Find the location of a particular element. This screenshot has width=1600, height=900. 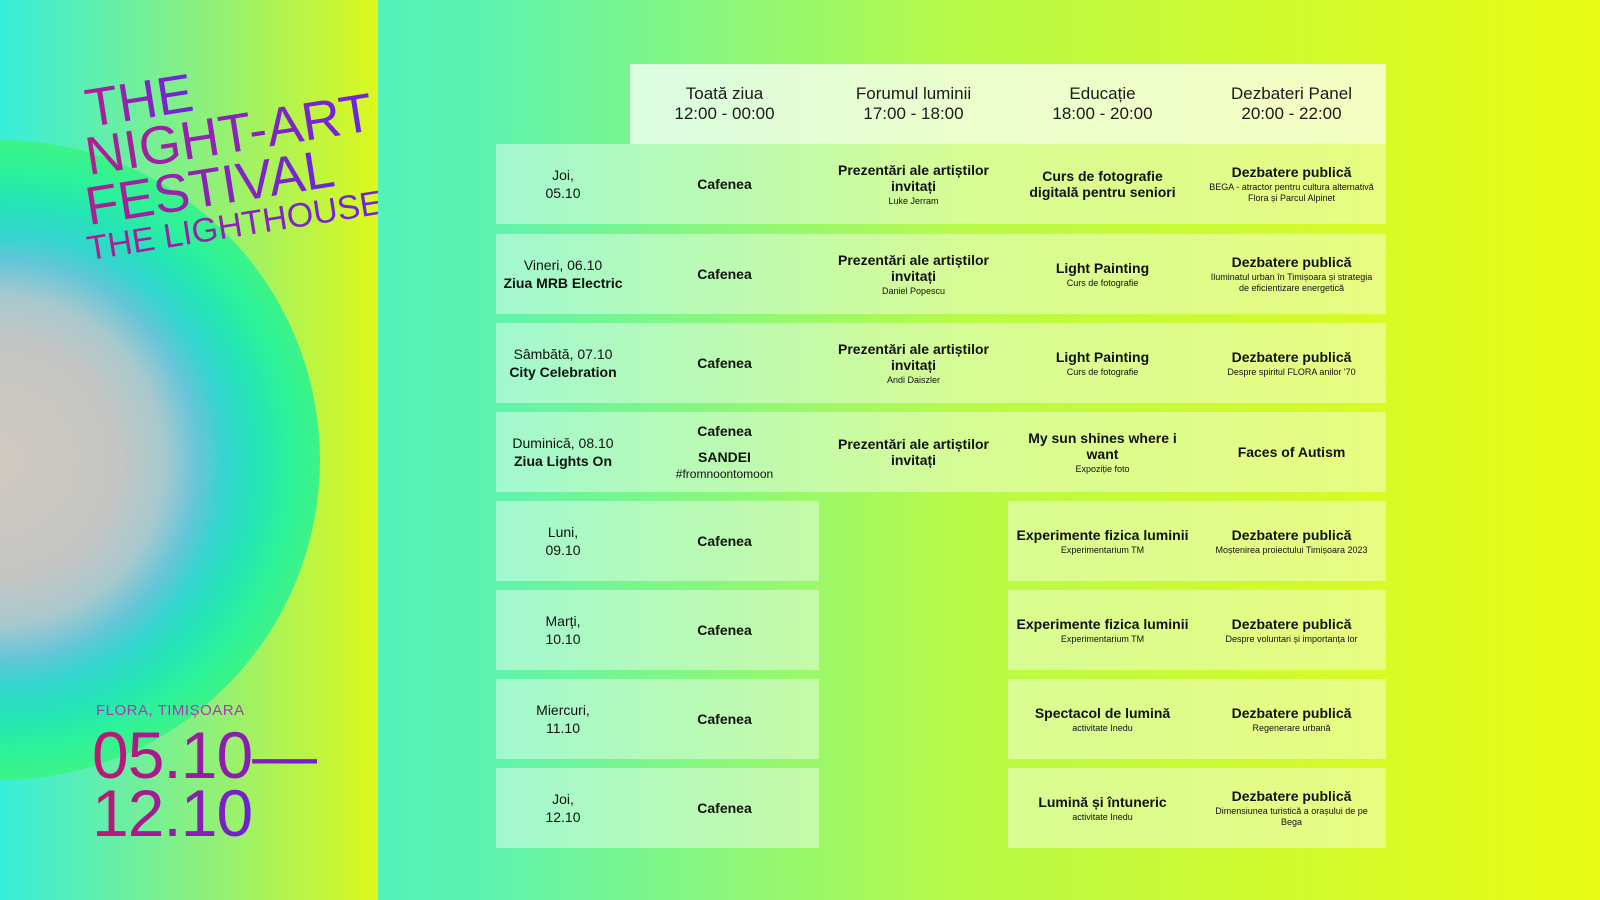

day-label: Miercuri, 11.10 is located at coordinates (563, 719).